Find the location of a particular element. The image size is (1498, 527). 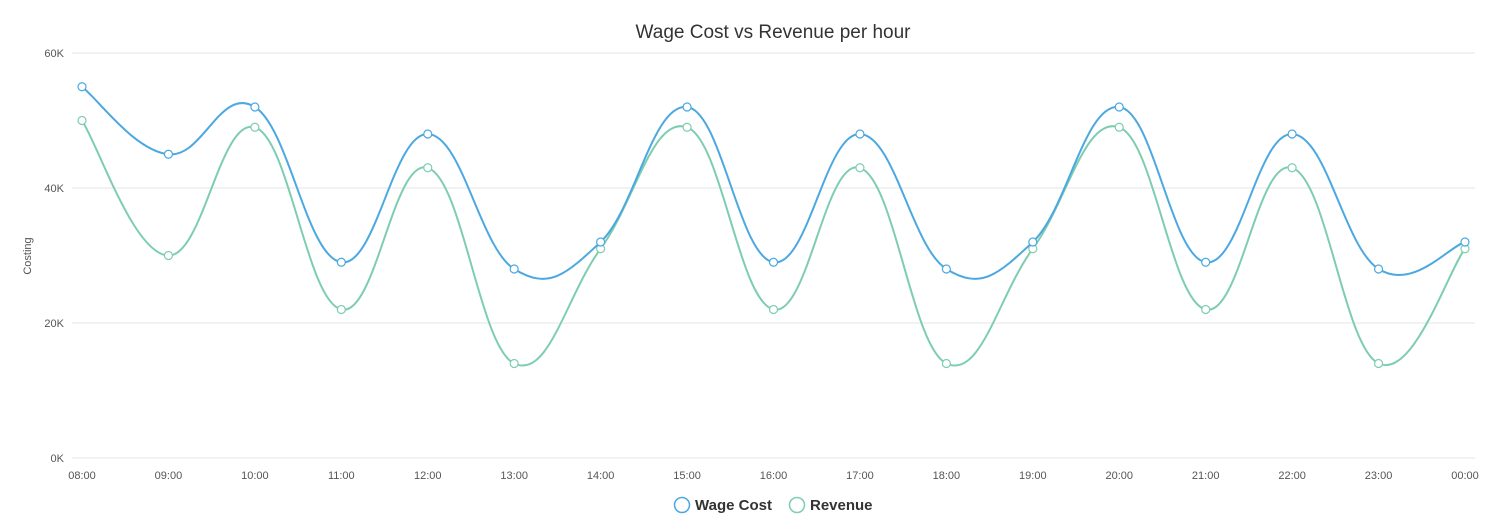

x-tick-label: 10:00 is located at coordinates (255, 476).